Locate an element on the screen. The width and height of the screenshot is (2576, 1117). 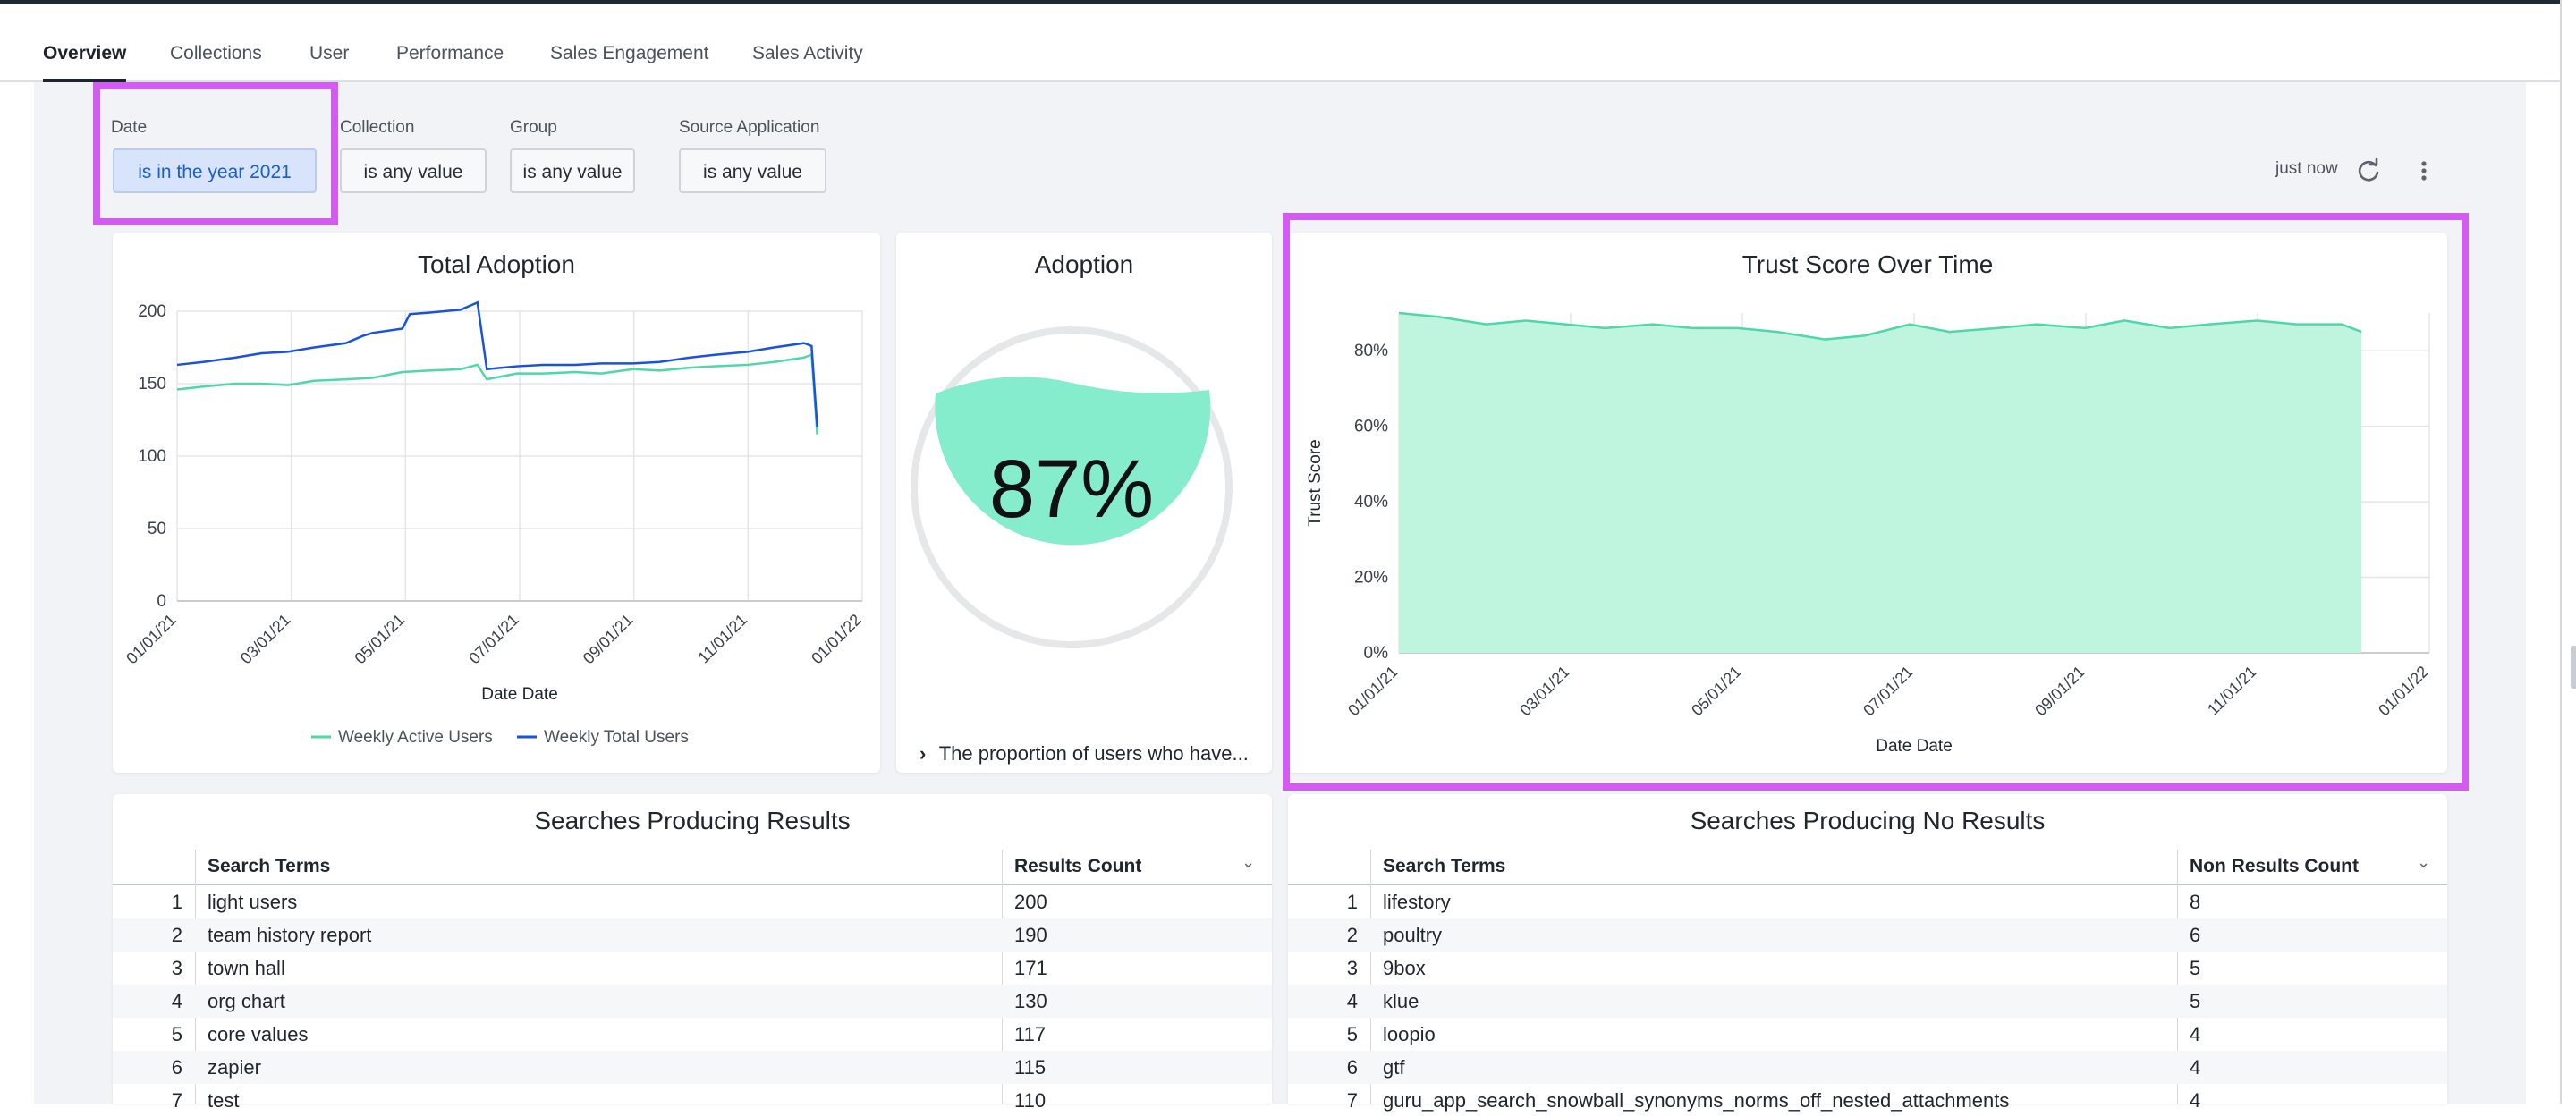
y-tick-label: 50 is located at coordinates (157, 529).